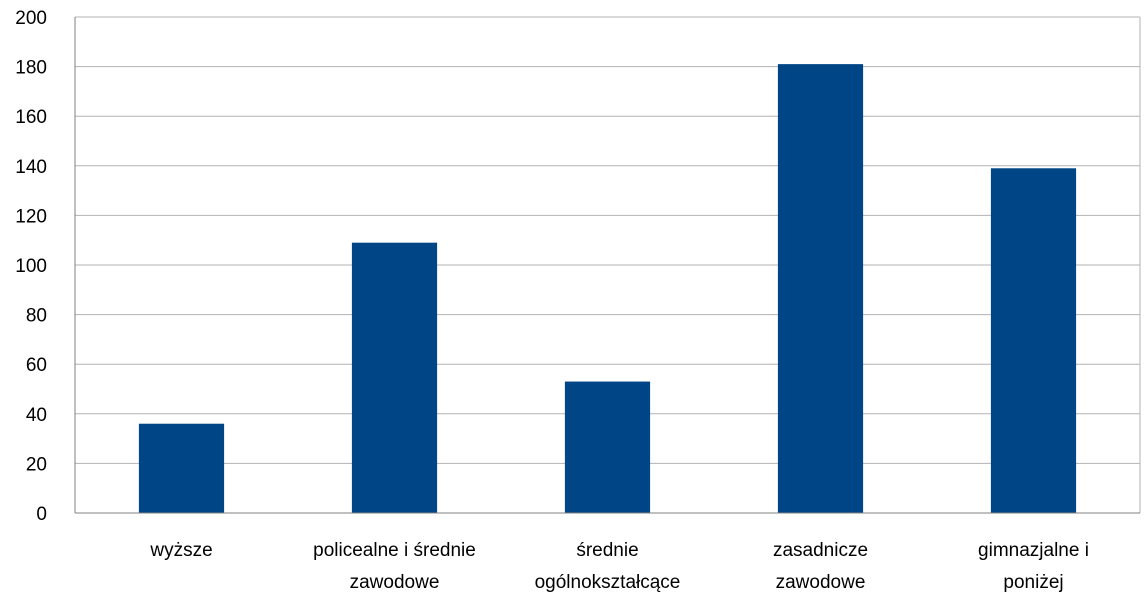 This screenshot has width=1146, height=594. What do you see at coordinates (31, 68) in the screenshot?
I see `y-tick-label: 180` at bounding box center [31, 68].